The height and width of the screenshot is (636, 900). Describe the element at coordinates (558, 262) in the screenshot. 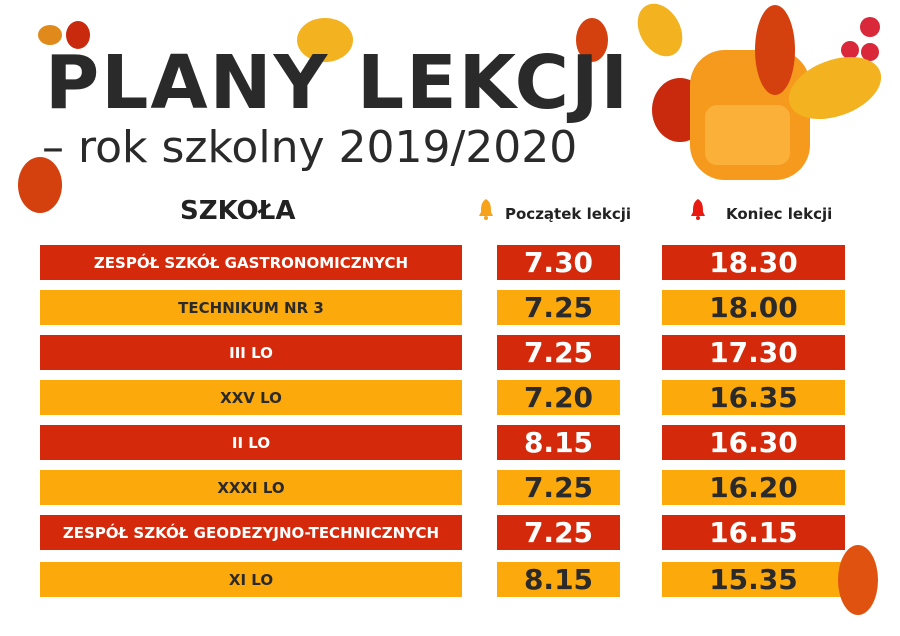

I see `cell-start: 7.30` at that location.